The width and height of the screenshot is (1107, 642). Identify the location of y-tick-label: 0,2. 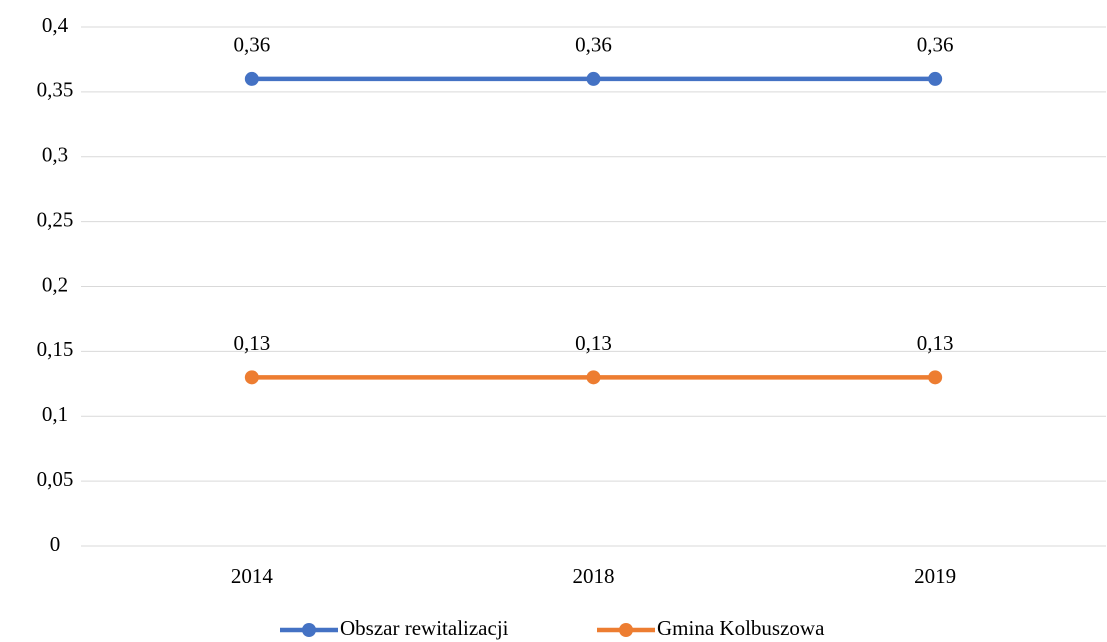
(55, 284).